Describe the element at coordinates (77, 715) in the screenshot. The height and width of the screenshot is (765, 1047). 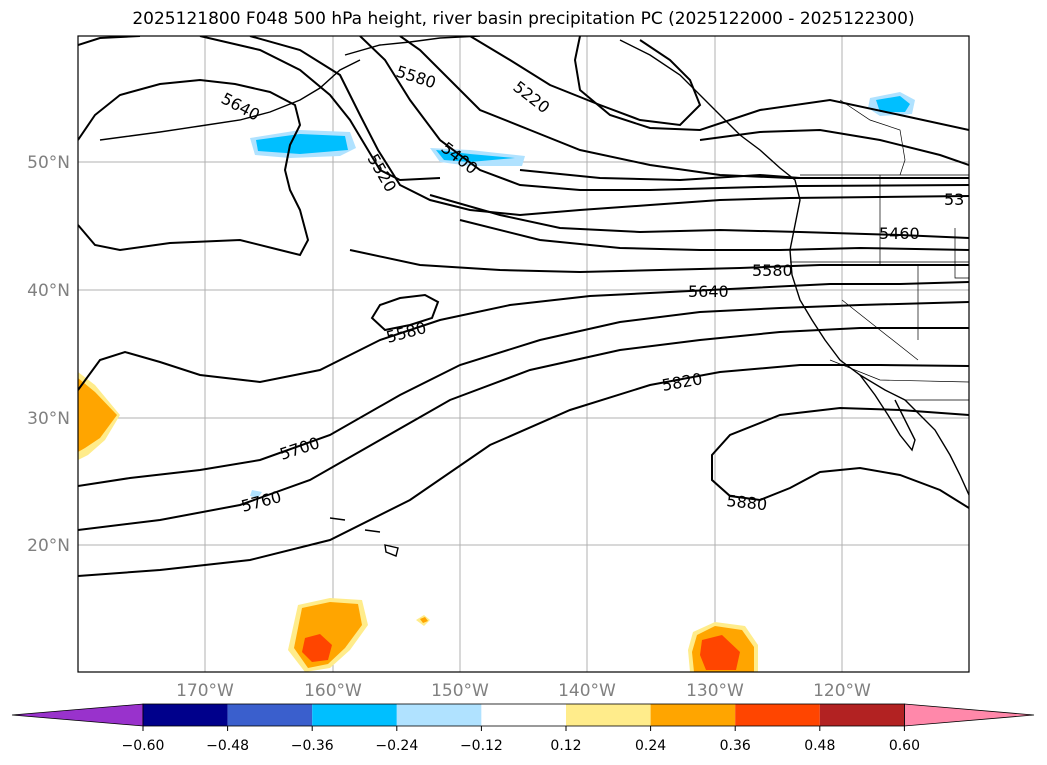
I see `colorbar-extend-low` at that location.